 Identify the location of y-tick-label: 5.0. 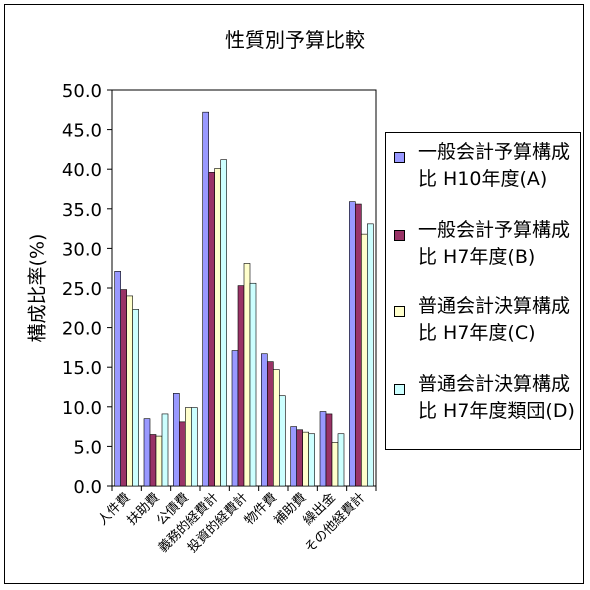
(87, 447).